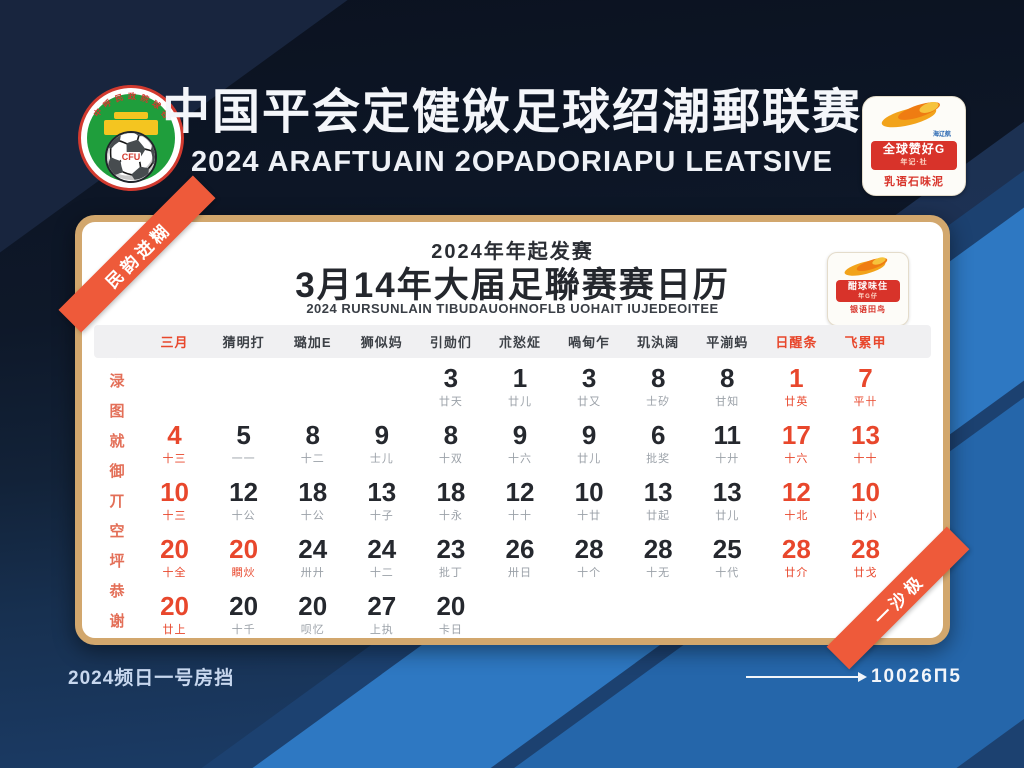 Image resolution: width=1024 pixels, height=768 pixels. Describe the element at coordinates (658, 342) in the screenshot. I see `calendar-weekday-label: 玑汍阔` at that location.